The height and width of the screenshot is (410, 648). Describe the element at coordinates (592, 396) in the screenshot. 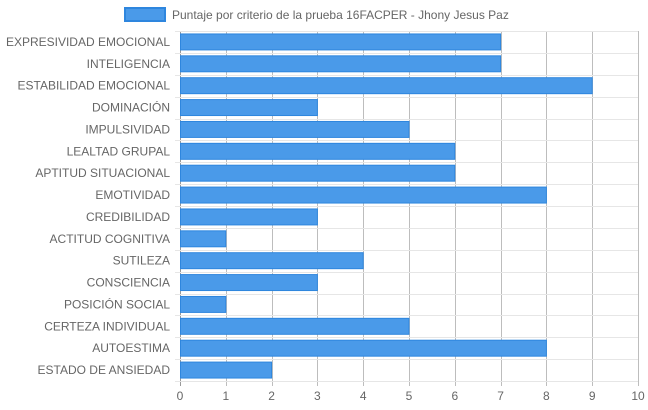

I see `x-tick-label: 9` at that location.